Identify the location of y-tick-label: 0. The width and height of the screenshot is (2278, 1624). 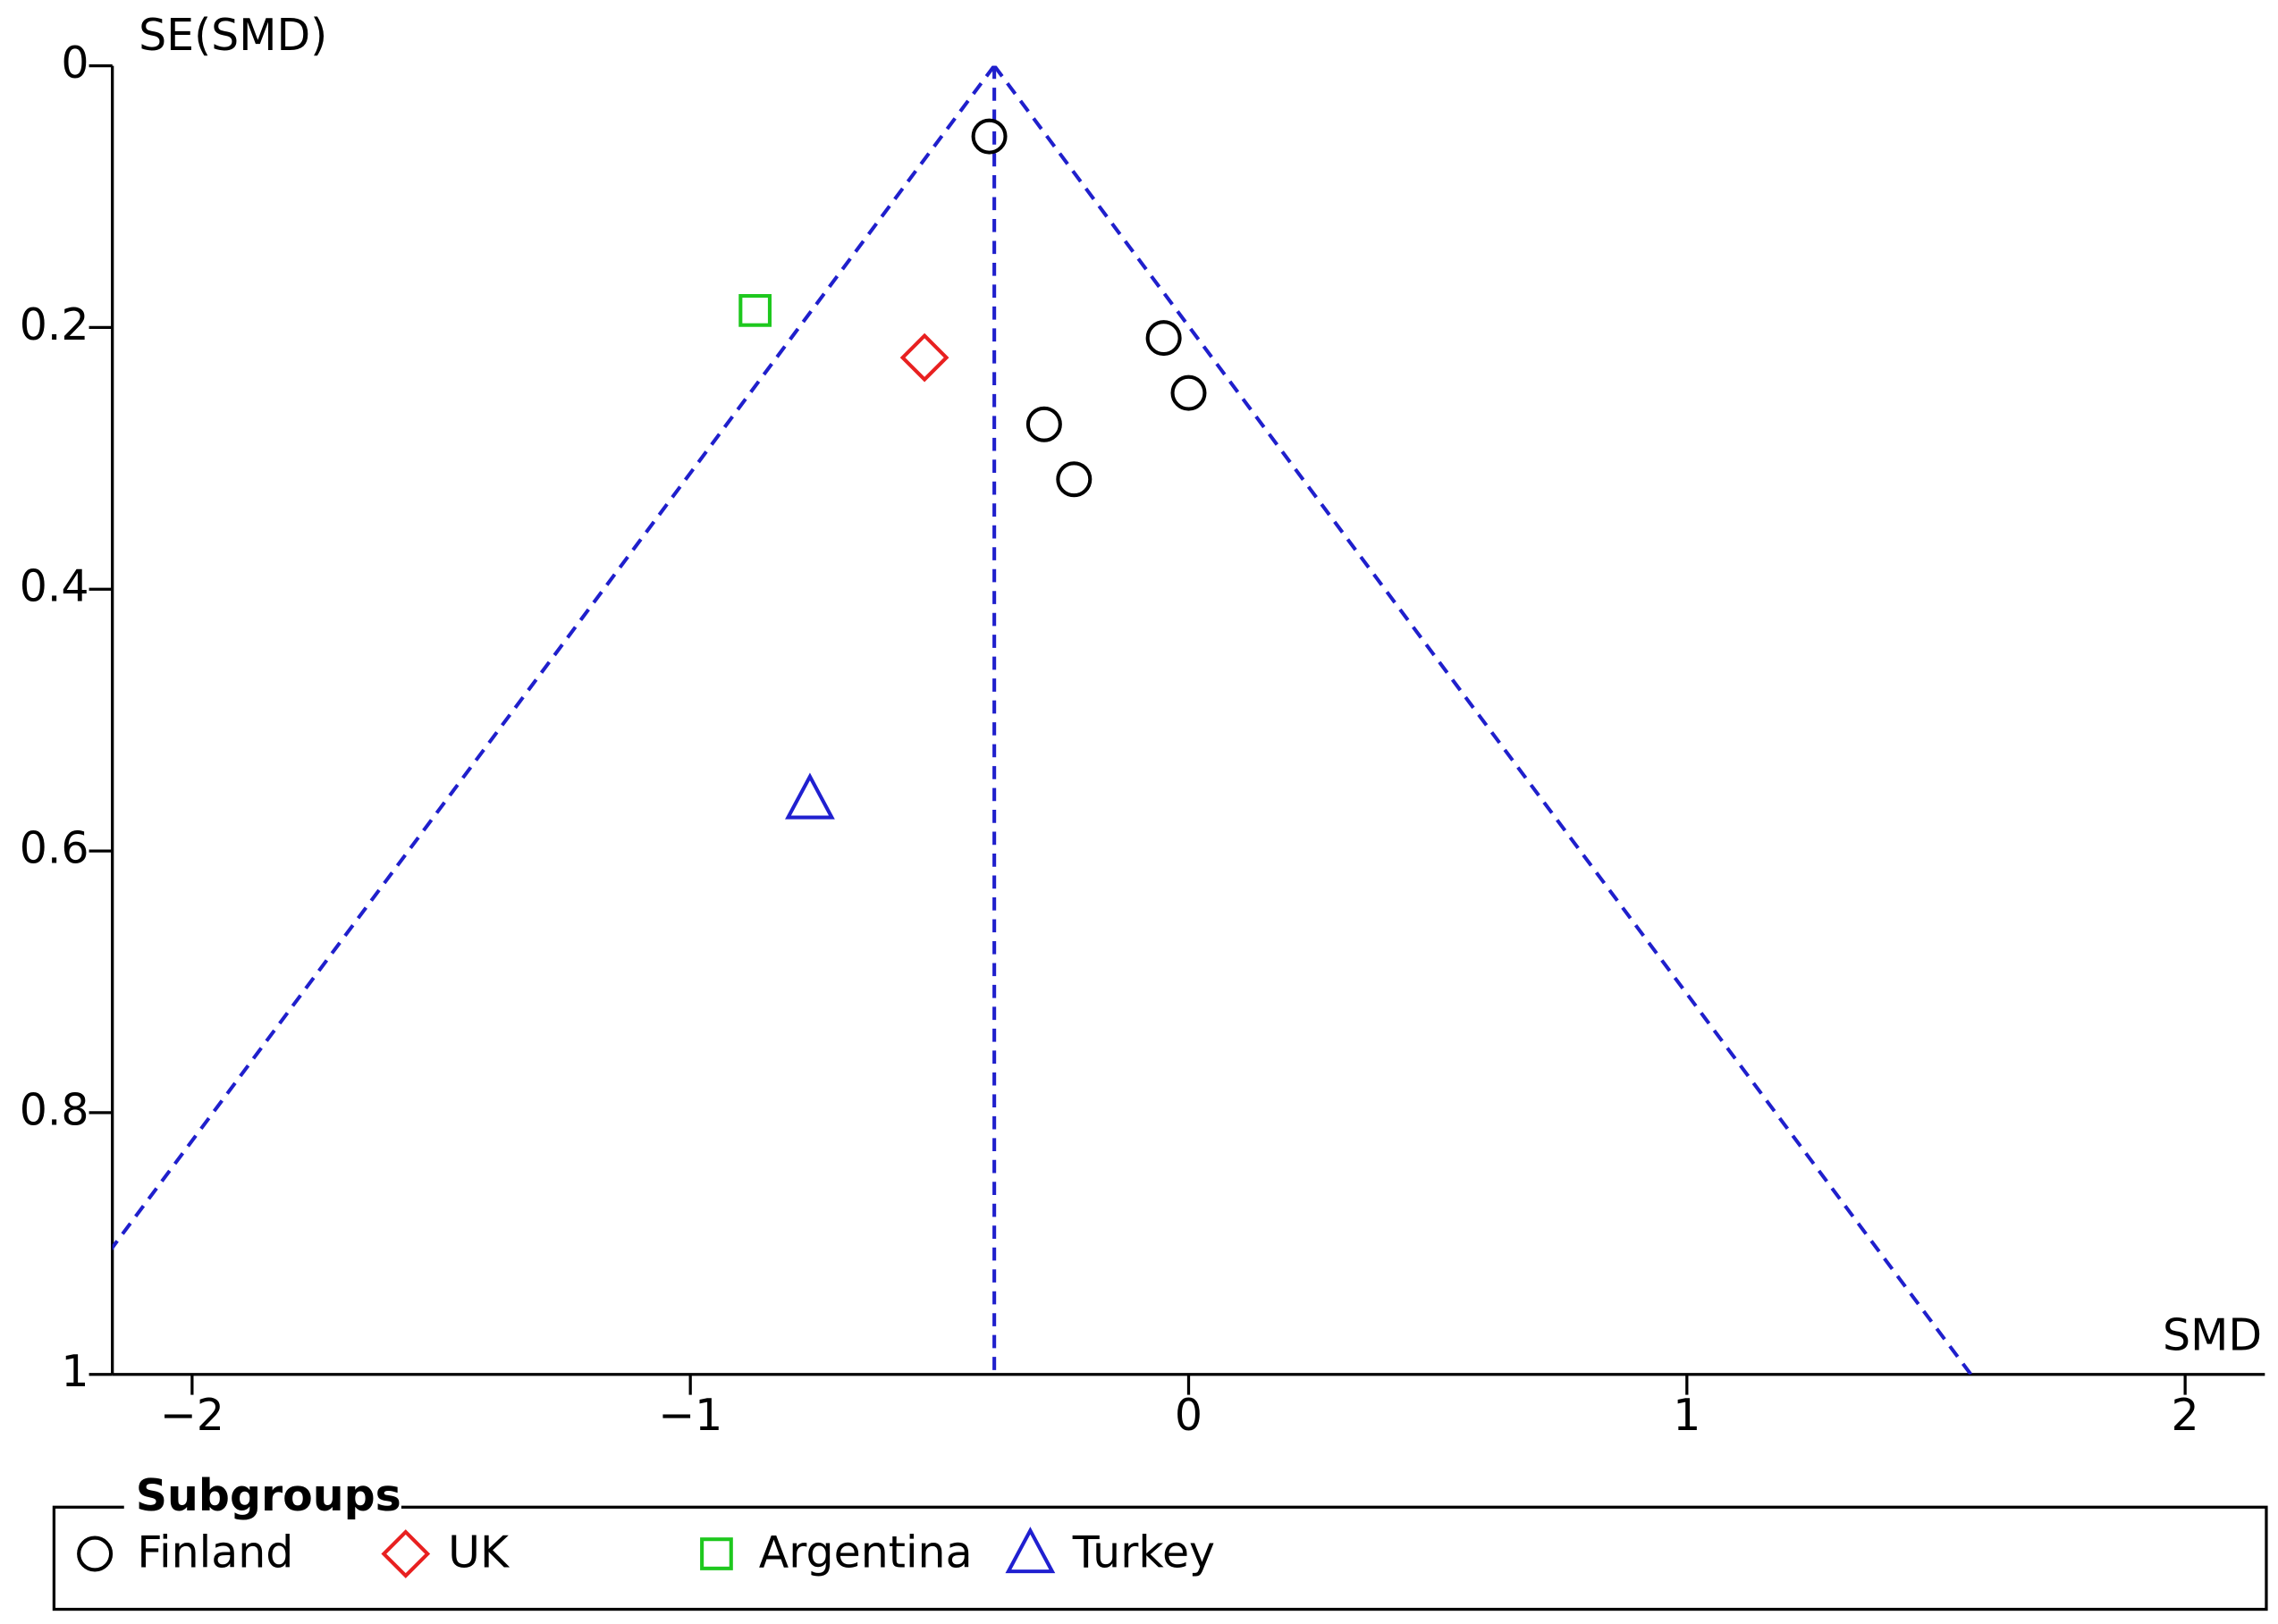
(75, 63).